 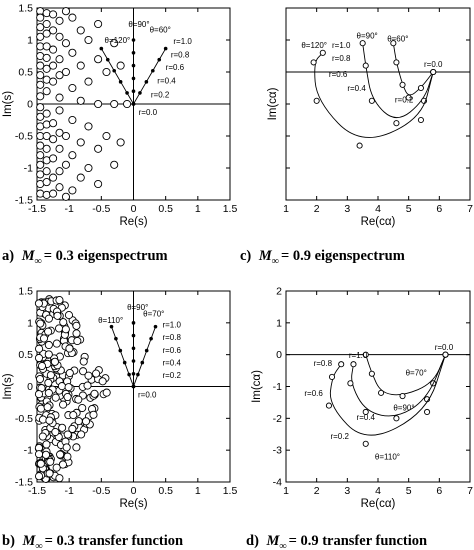 I want to click on x-tick-label: 0.5, so click(x=165, y=491).